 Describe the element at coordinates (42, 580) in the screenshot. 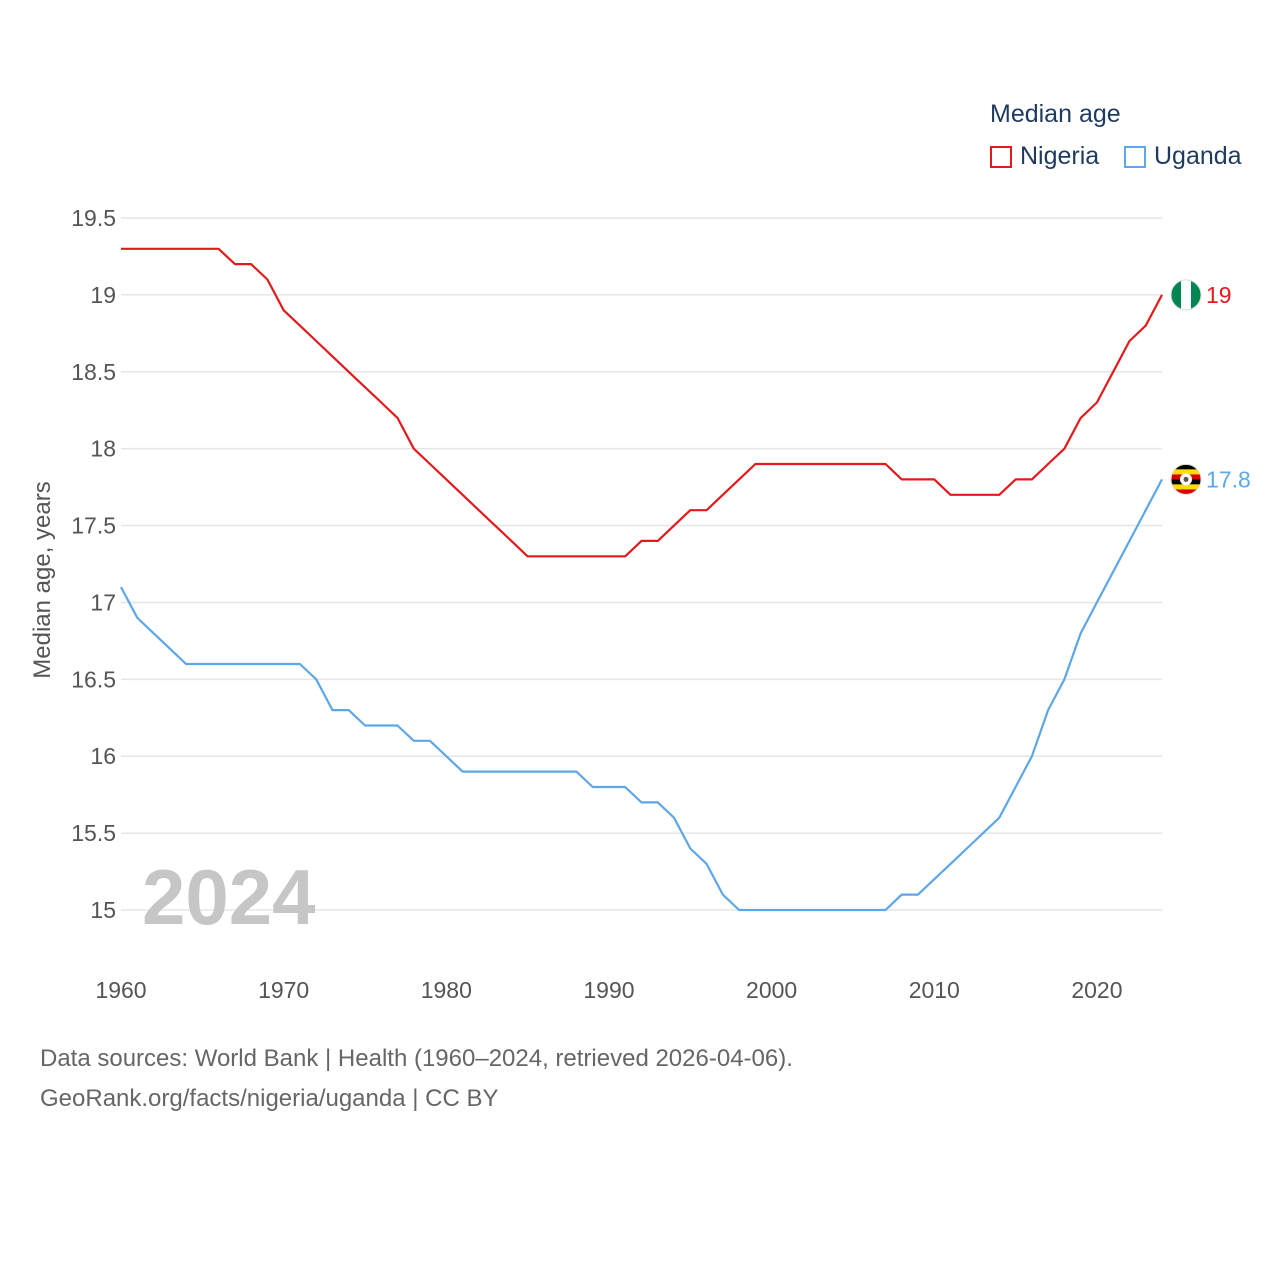

I see `y-axis-label: Median age, years` at that location.